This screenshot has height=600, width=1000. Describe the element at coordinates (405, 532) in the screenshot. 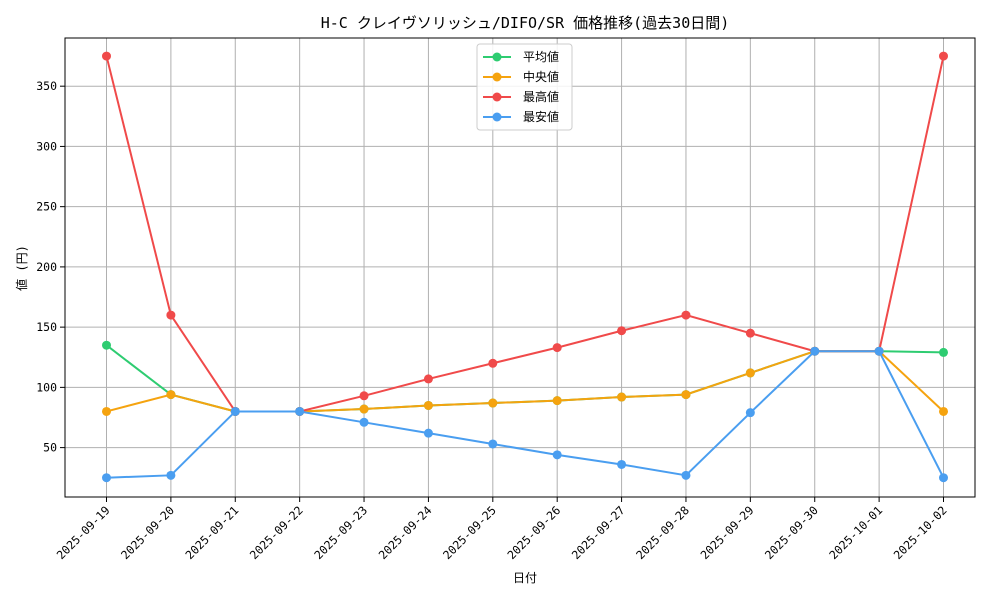

I see `x-tick-label: 2025-09-24` at that location.